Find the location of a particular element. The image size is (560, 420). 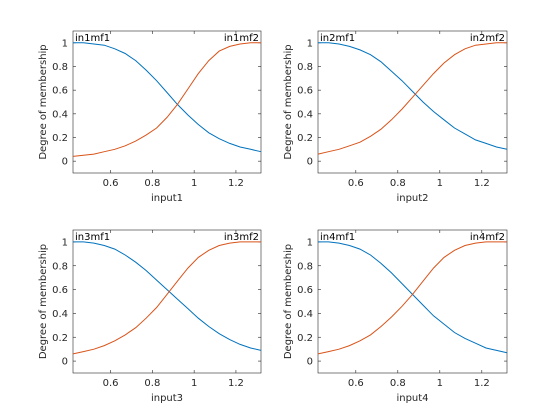

series-line-in2mf1 is located at coordinates (413, 96).